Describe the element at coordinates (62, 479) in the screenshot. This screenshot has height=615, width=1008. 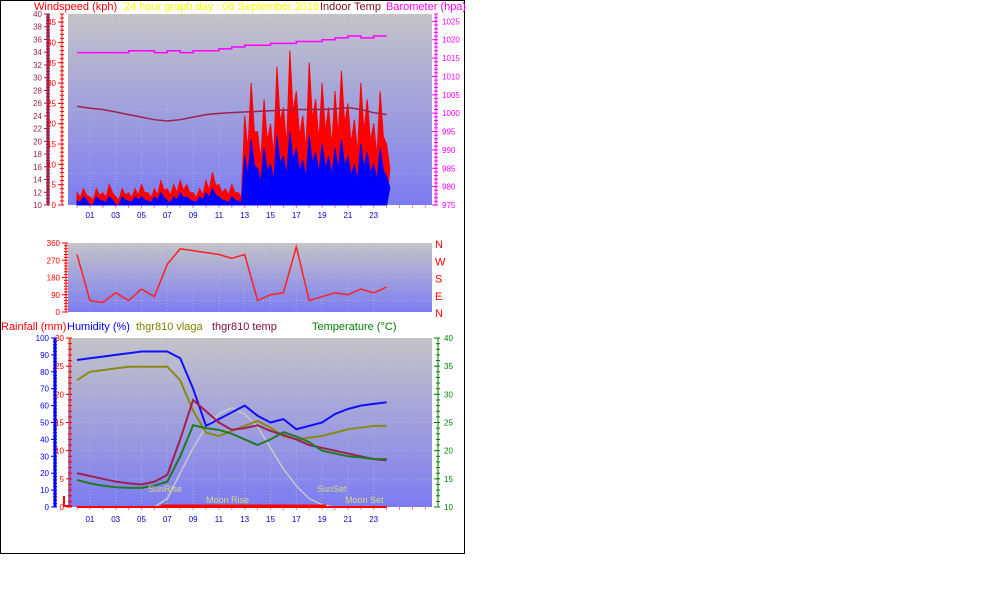
I see `rainfall-axis-tick-label: 5` at that location.